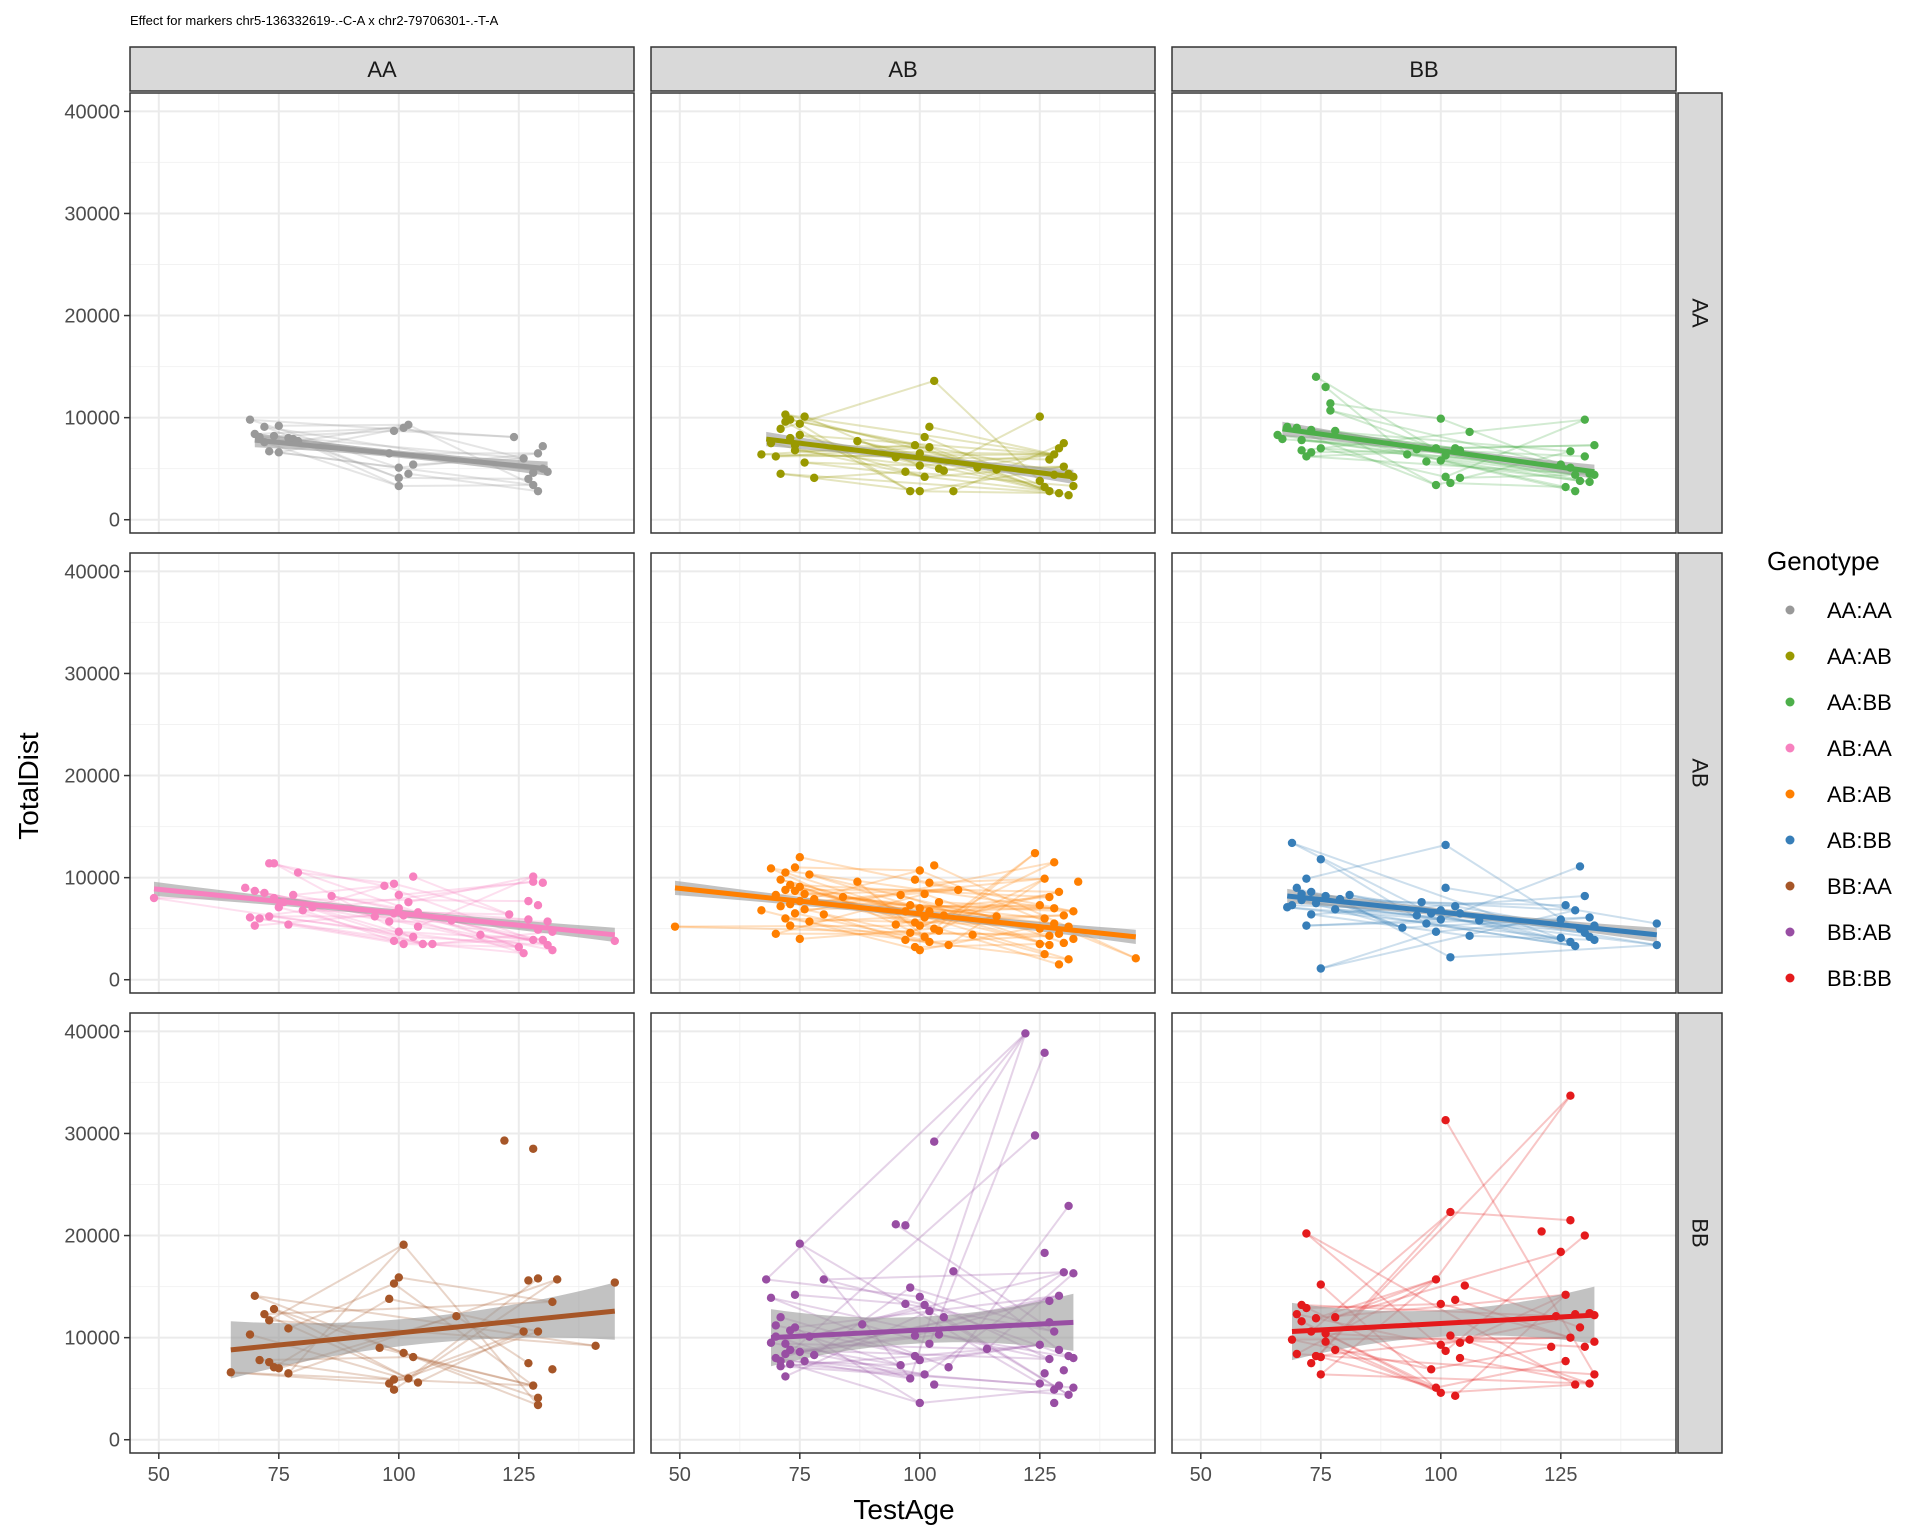 This screenshot has width=1920, height=1536. I want to click on x-tick-label: 50, so click(680, 1475).